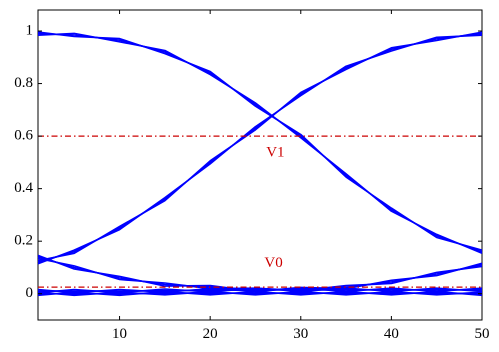  Describe the element at coordinates (23, 241) in the screenshot. I see `y-tick-label: 0.2` at that location.